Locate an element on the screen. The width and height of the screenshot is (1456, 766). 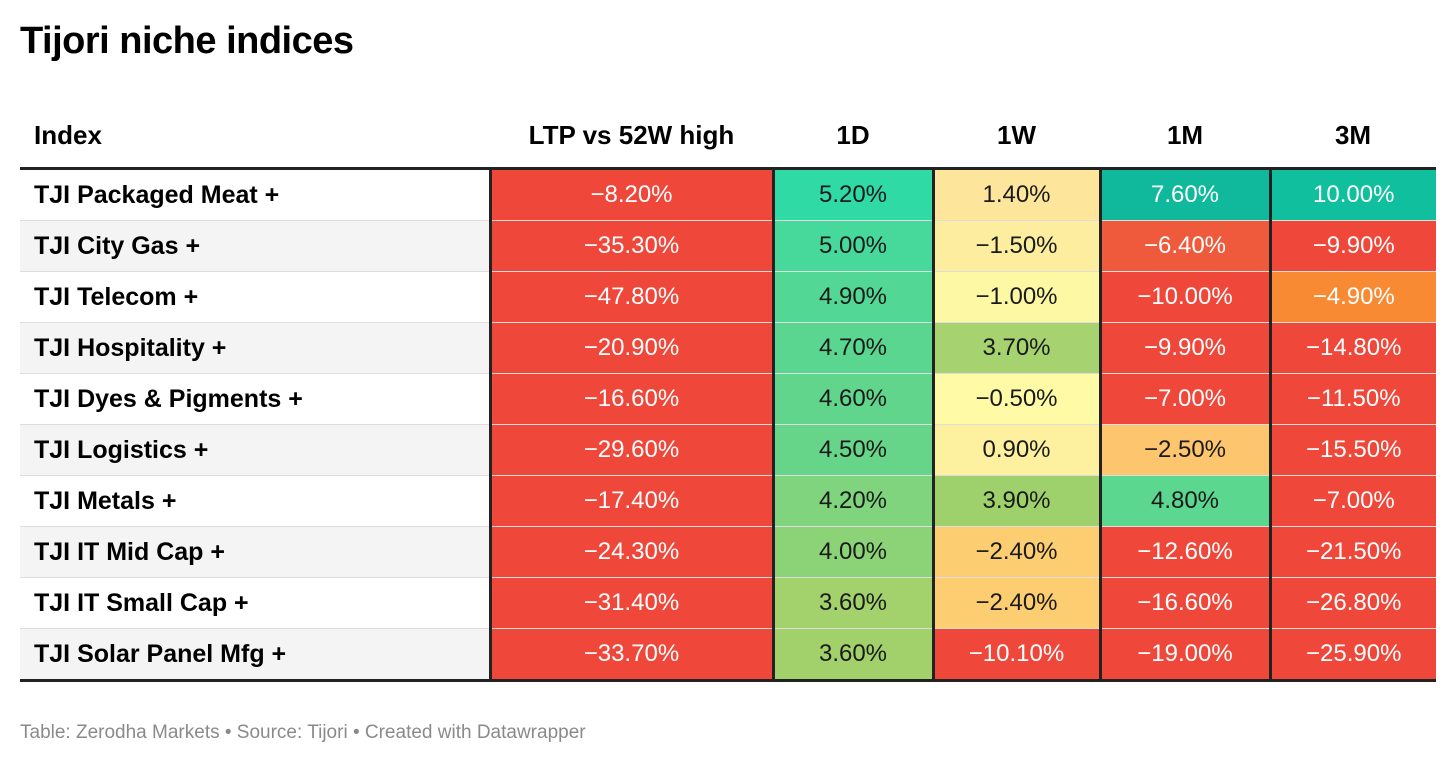
value-cell-ltp-vs-52w-high: −35.30% is located at coordinates (630, 246).